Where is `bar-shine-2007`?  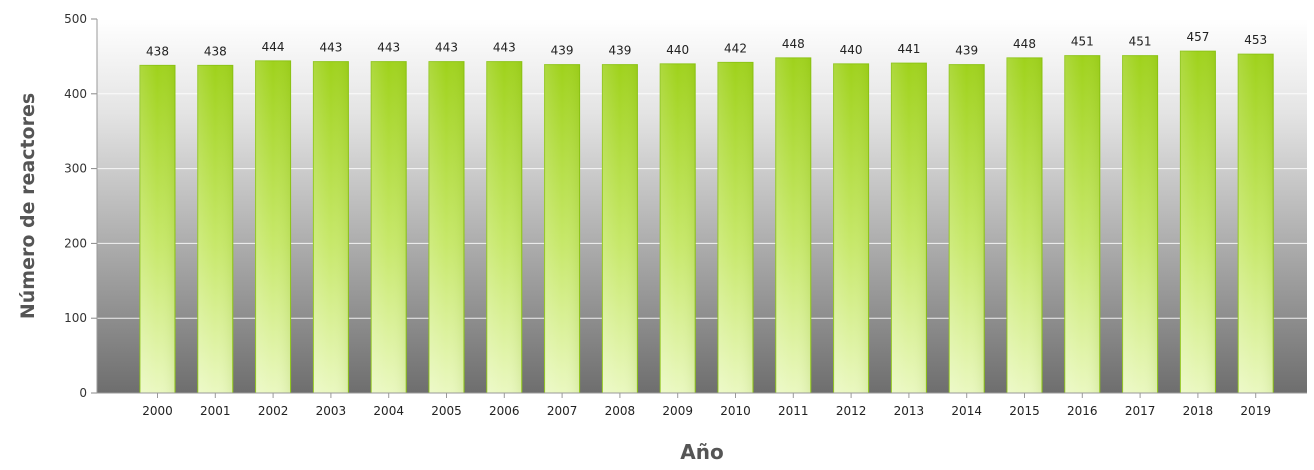 bar-shine-2007 is located at coordinates (562, 229).